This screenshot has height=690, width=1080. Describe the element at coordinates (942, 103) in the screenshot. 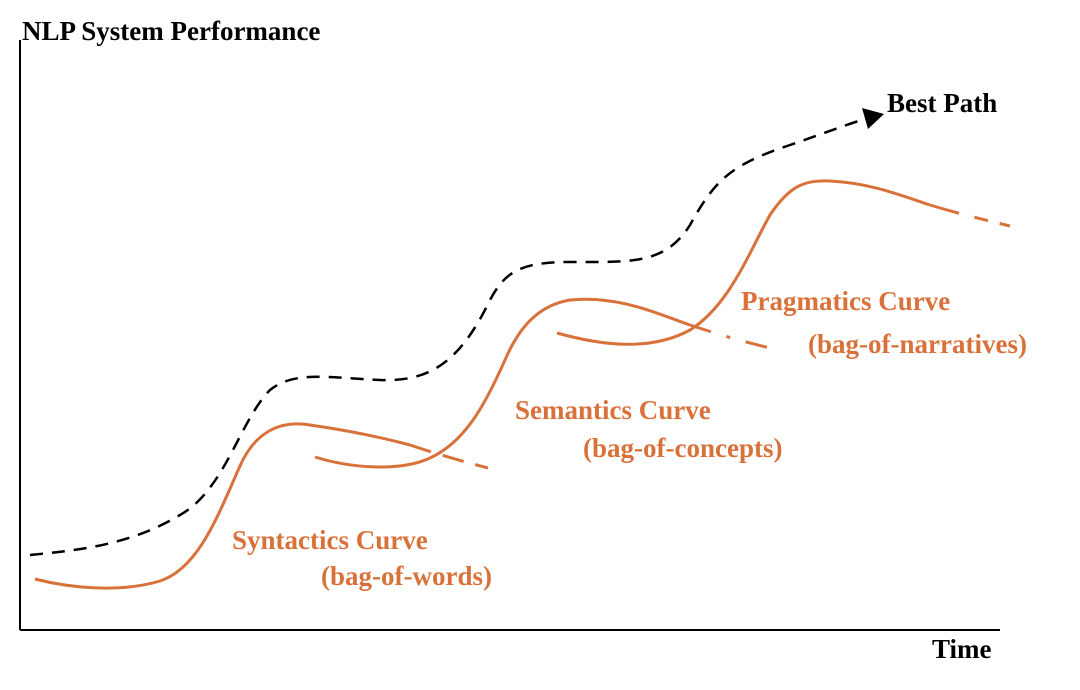

I see `best-path-label: Best Path` at that location.